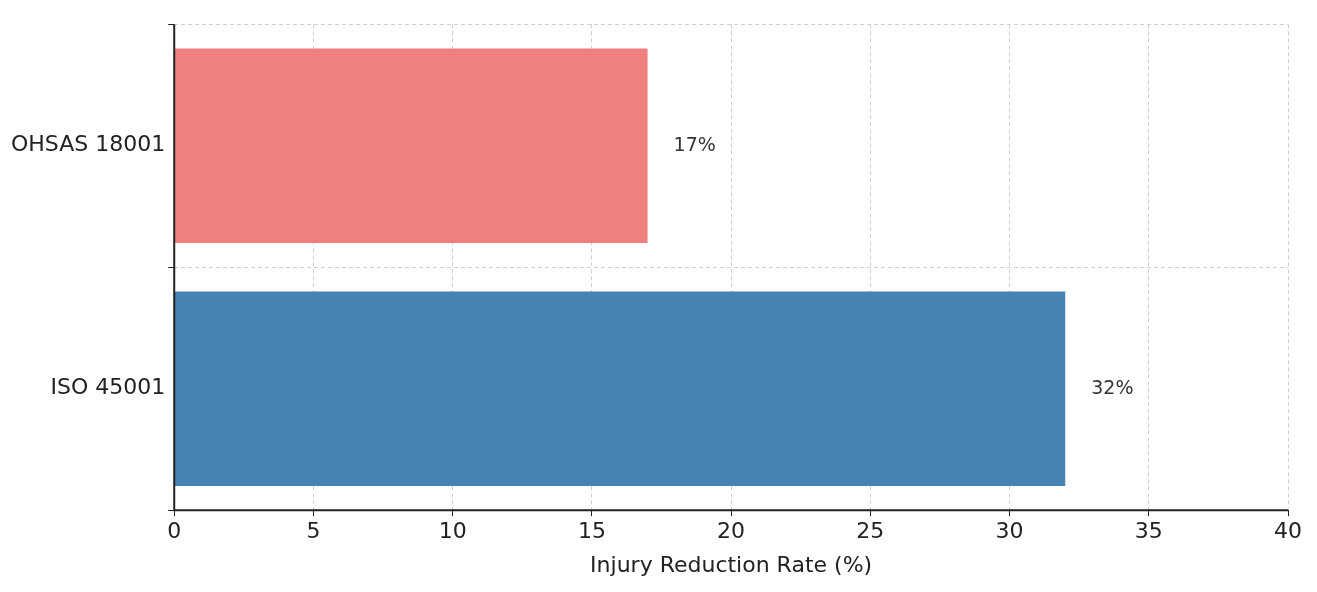 The height and width of the screenshot is (592, 1317). I want to click on x-tick-label: 20, so click(731, 531).